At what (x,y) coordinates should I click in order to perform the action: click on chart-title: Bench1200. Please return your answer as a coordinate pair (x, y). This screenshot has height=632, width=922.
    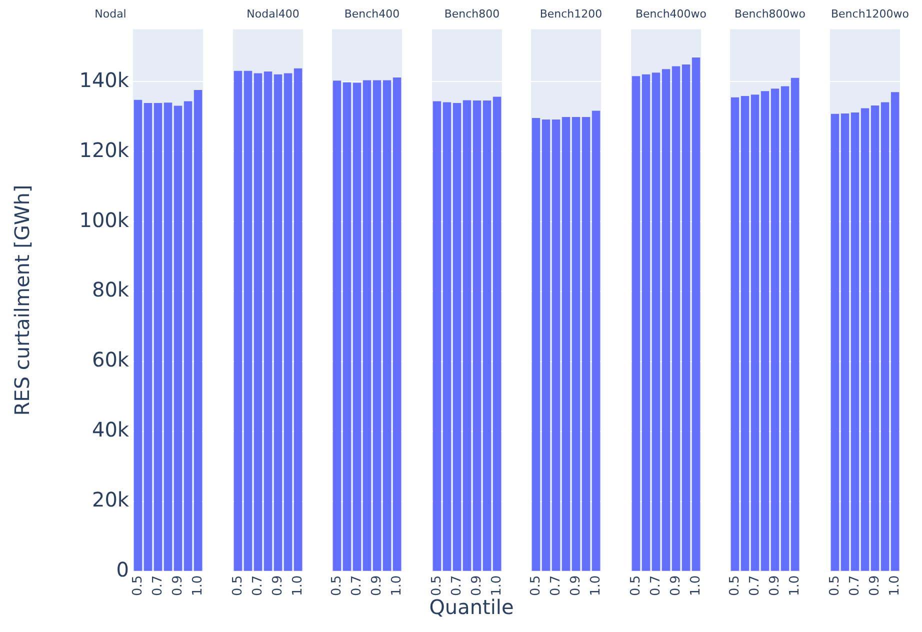
    Looking at the image, I should click on (571, 13).